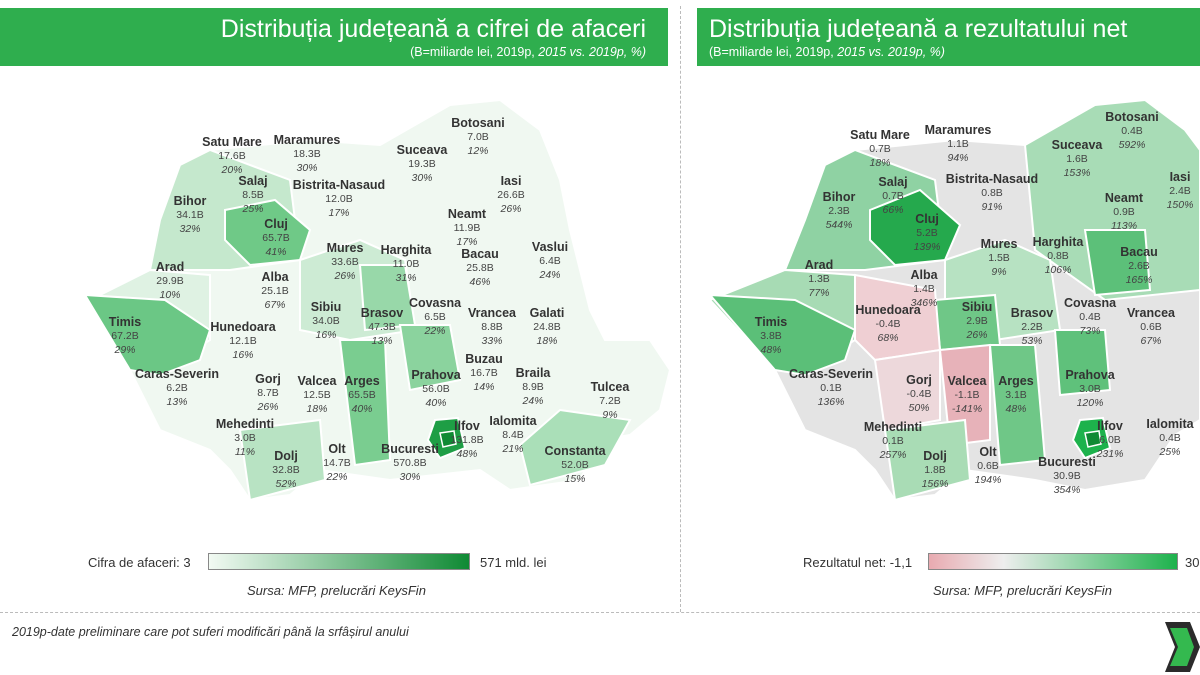  I want to click on net-result-label-valcea: Valcea -1.1B -141%, so click(967, 395).